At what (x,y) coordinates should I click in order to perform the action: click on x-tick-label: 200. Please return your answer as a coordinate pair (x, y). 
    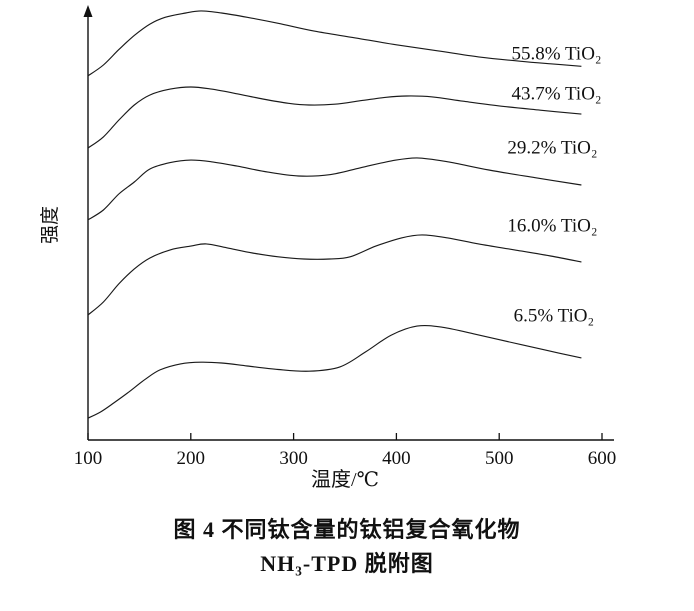
    Looking at the image, I should click on (191, 458).